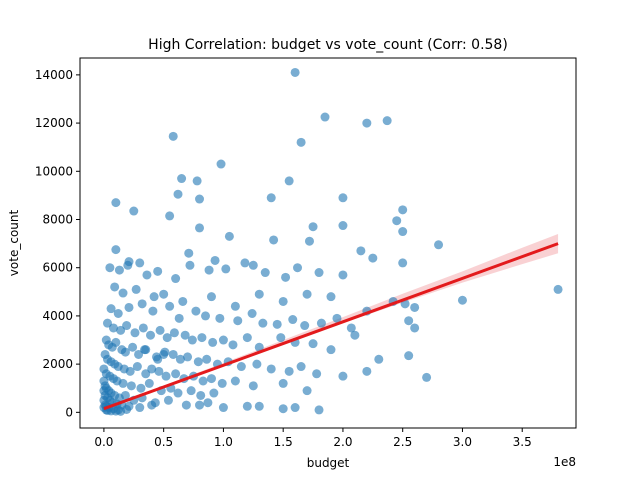 This screenshot has width=640, height=480. Describe the element at coordinates (54, 171) in the screenshot. I see `y-tick-label: 10000` at that location.